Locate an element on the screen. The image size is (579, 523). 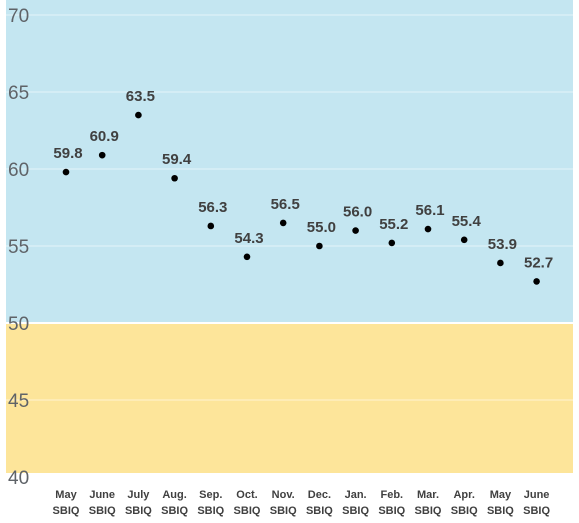
data-label: 56.1 is located at coordinates (429, 210).